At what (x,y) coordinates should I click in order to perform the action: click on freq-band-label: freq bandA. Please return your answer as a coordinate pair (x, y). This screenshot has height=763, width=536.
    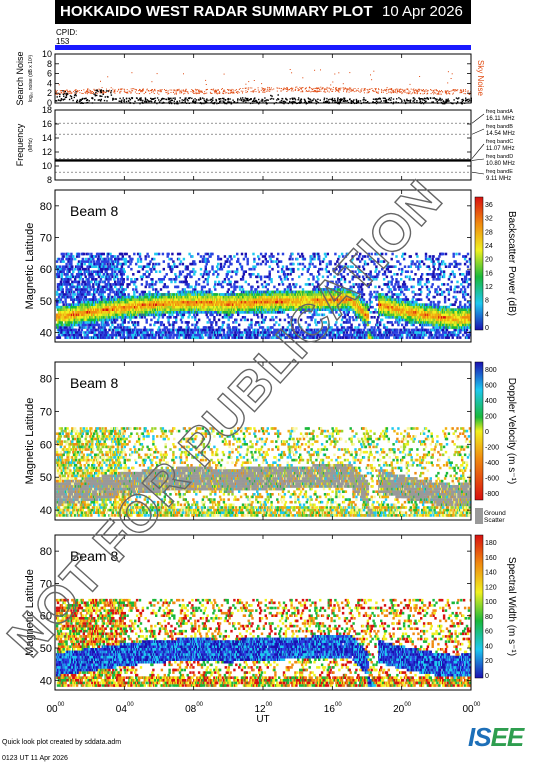
    Looking at the image, I should click on (499, 112).